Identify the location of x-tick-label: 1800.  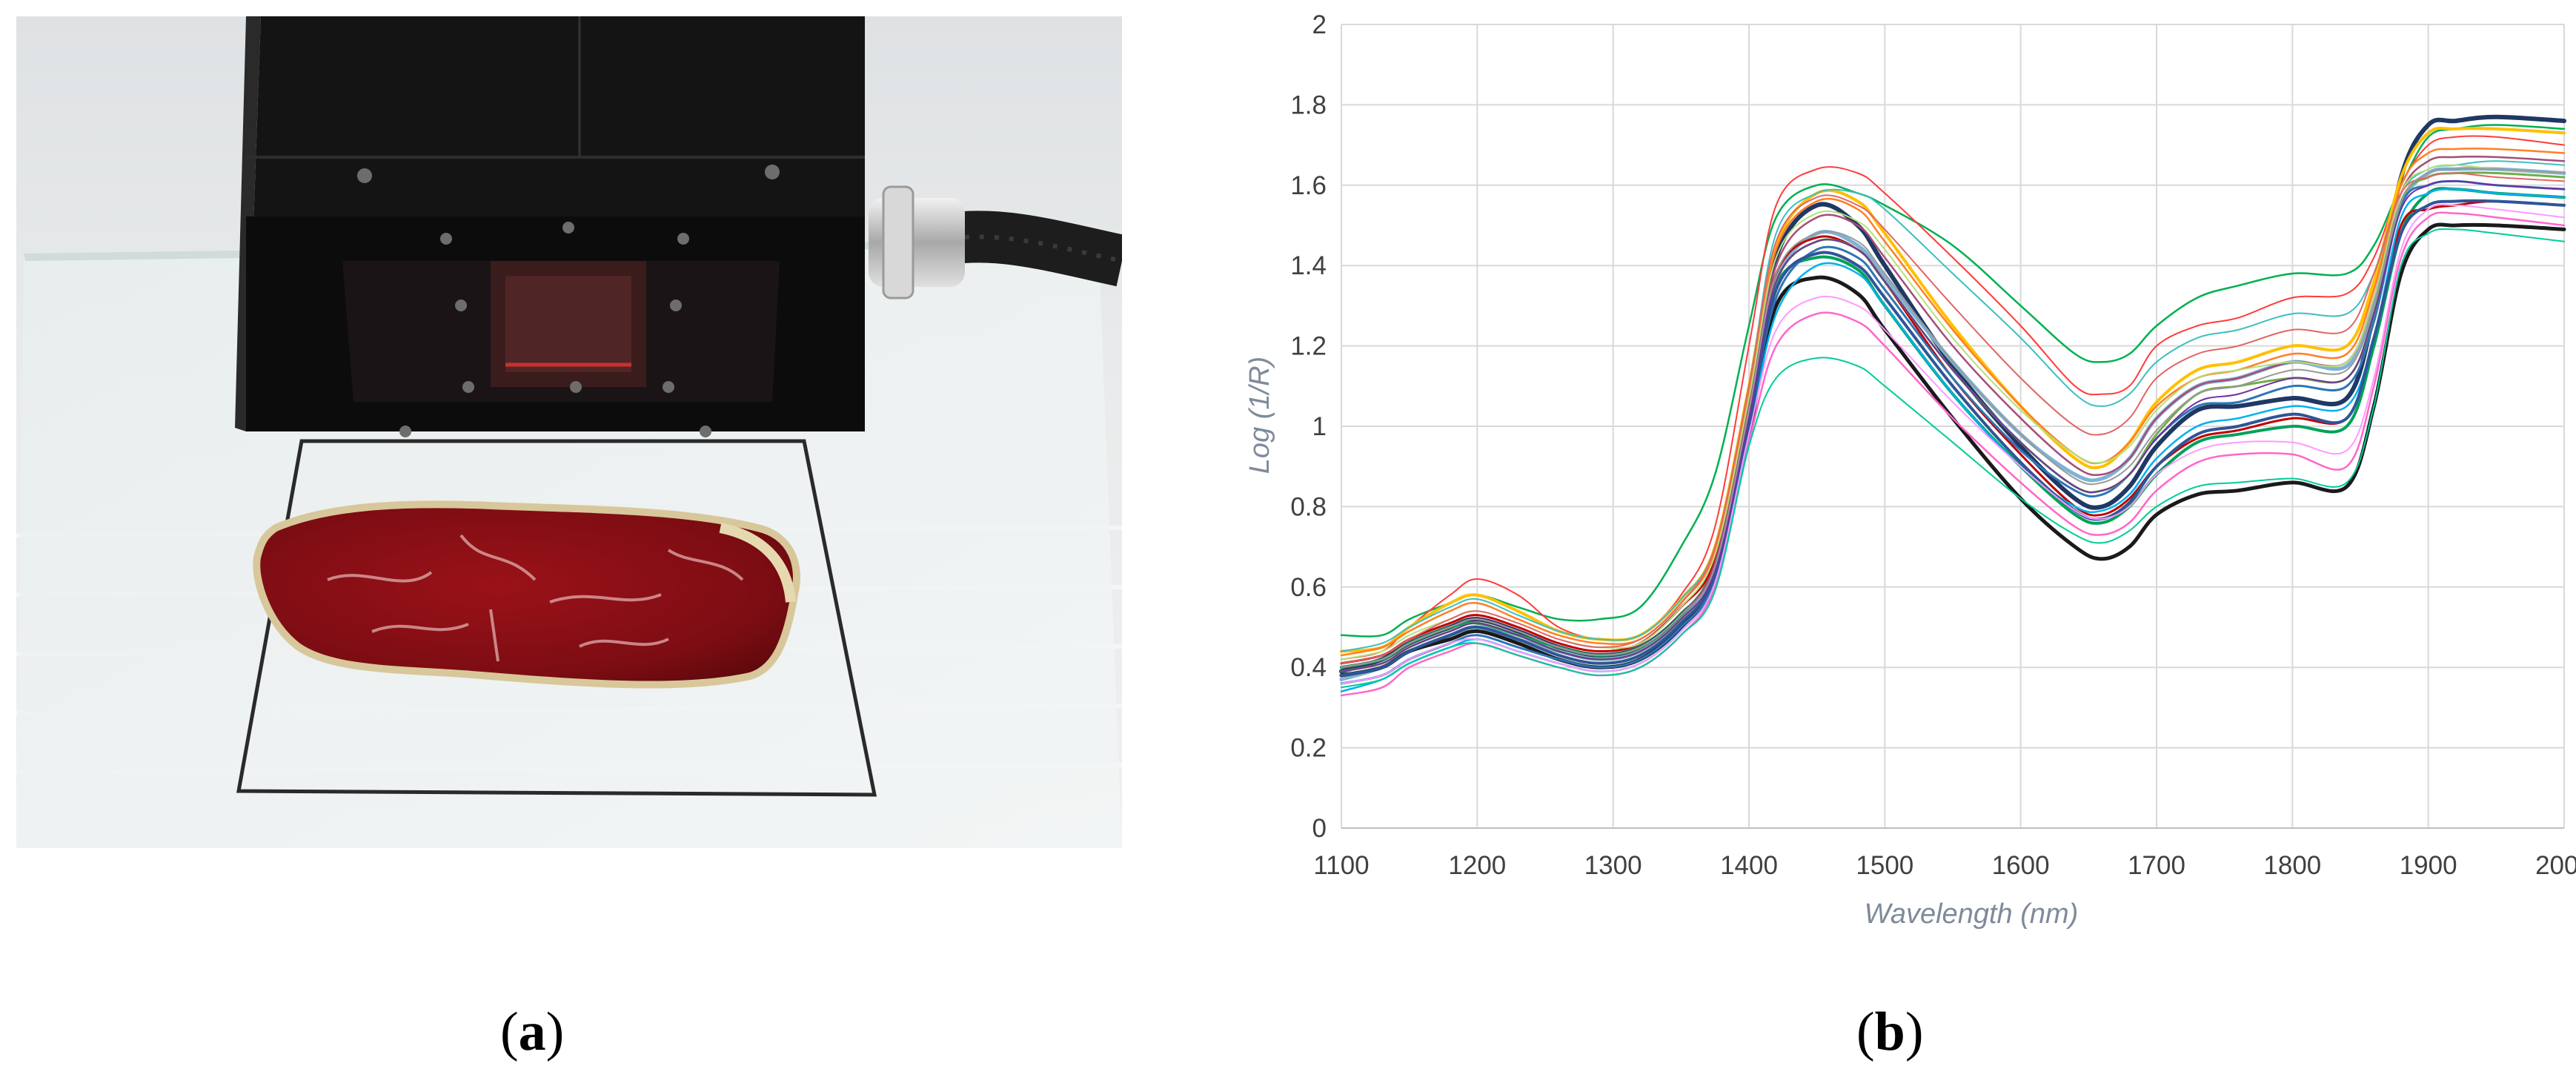
(2292, 865).